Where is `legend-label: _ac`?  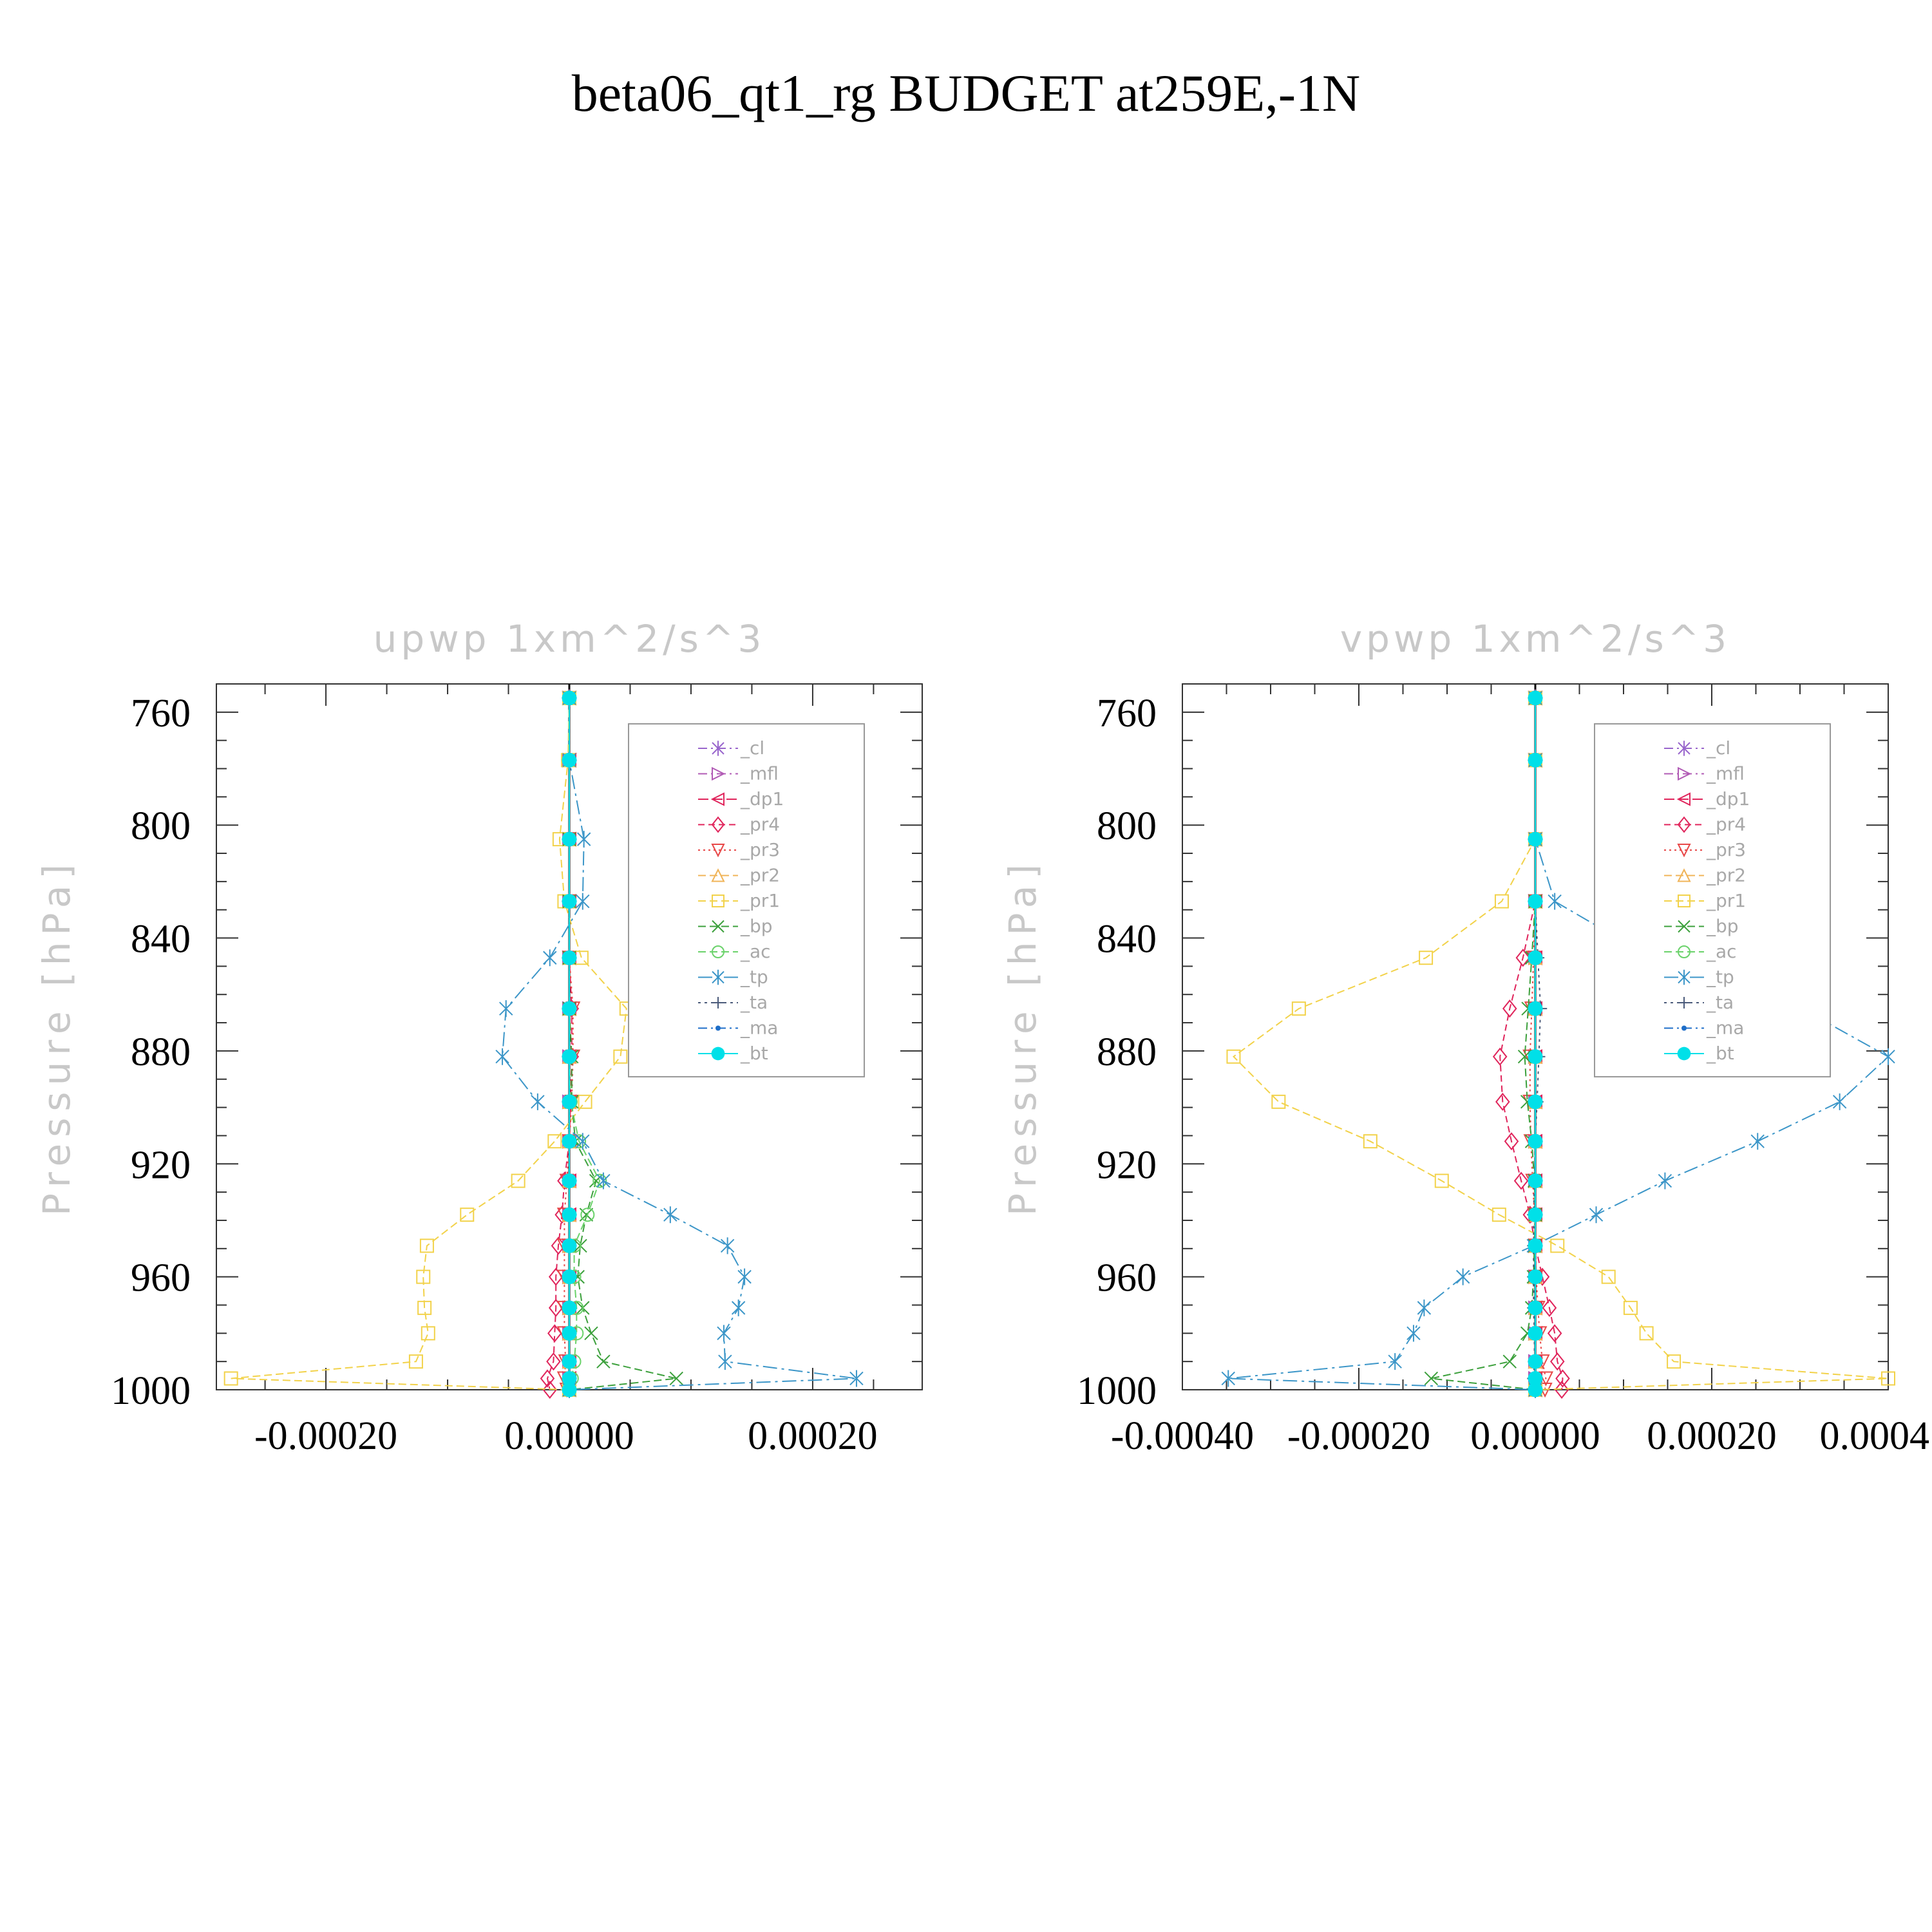
legend-label: _ac is located at coordinates (755, 951).